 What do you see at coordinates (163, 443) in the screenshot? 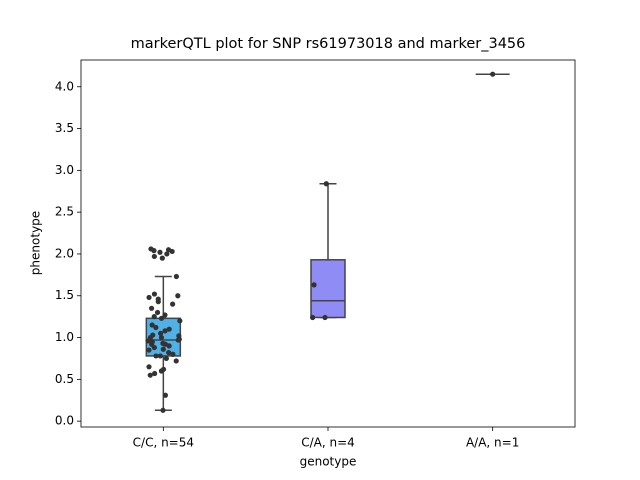
I see `x-tick-label: C/C, n=54` at bounding box center [163, 443].